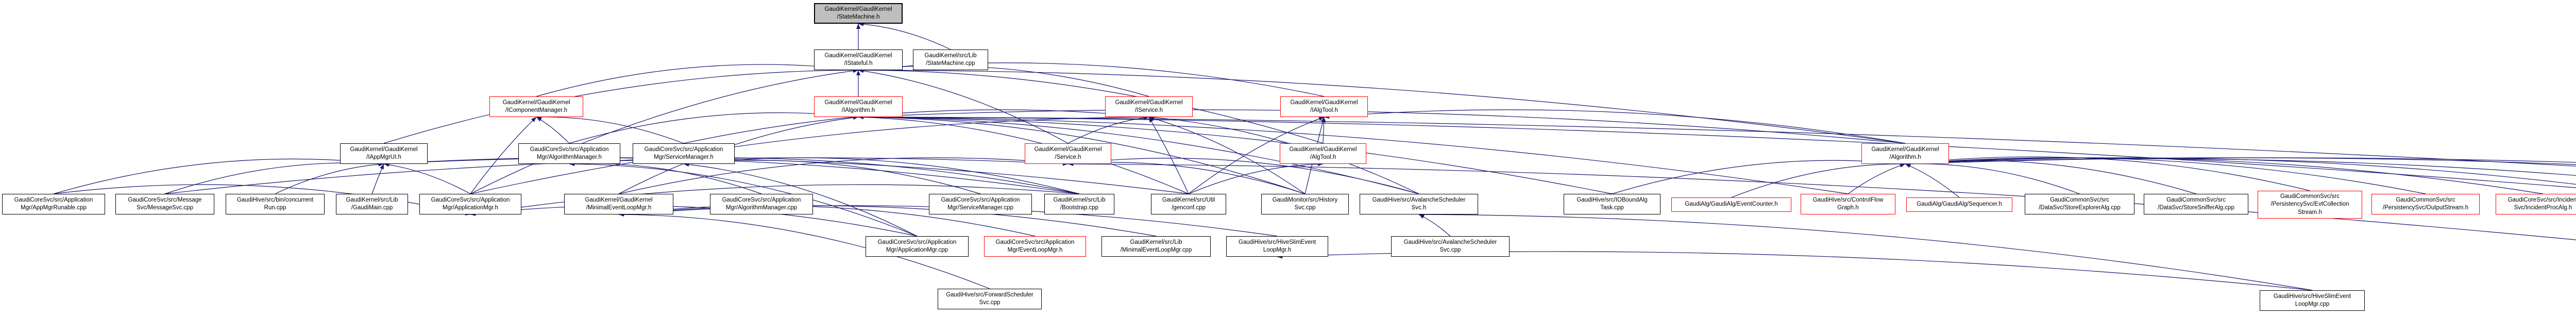  What do you see at coordinates (1451, 246) in the screenshot?
I see `node-avalancheschedulersvc-cpp: GaudiHive/src/AvalancheScheduler Svc.cpp` at bounding box center [1451, 246].